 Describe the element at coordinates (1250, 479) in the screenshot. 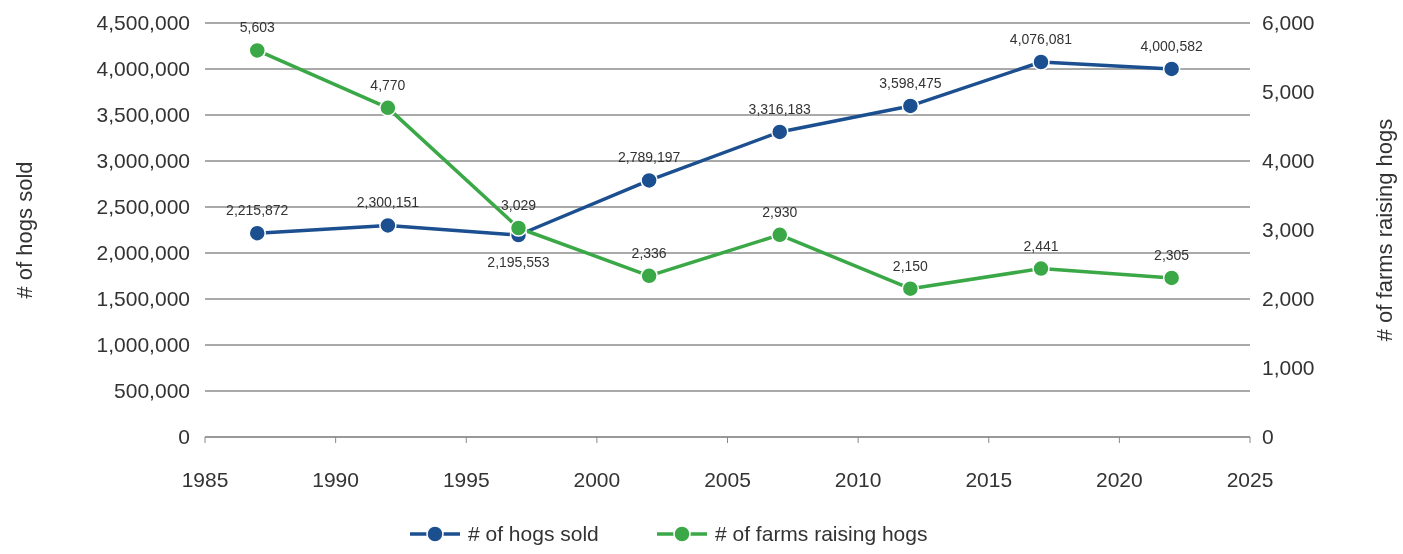

I see `x-tick-label: 2025` at that location.